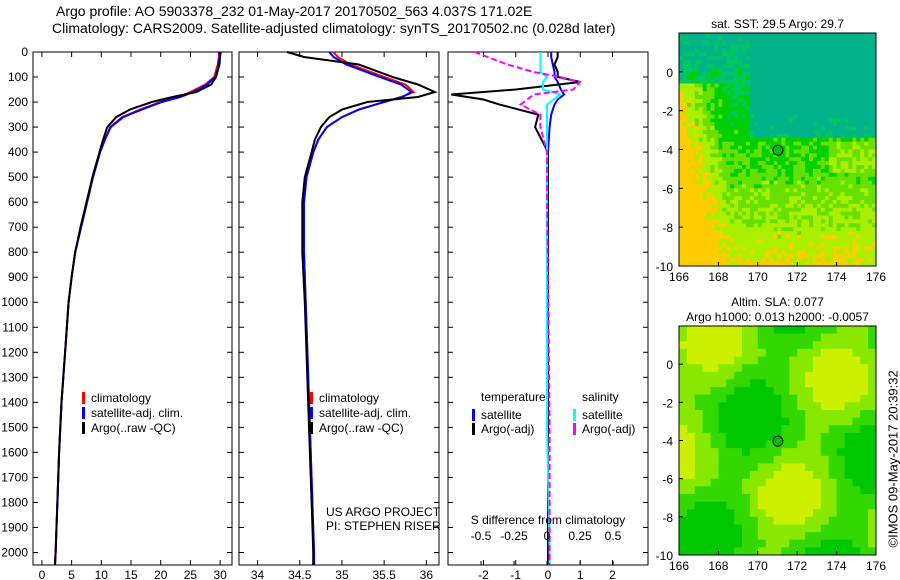 The image size is (900, 580). Describe the element at coordinates (384, 574) in the screenshot. I see `x-tick-label: 35.5` at that location.